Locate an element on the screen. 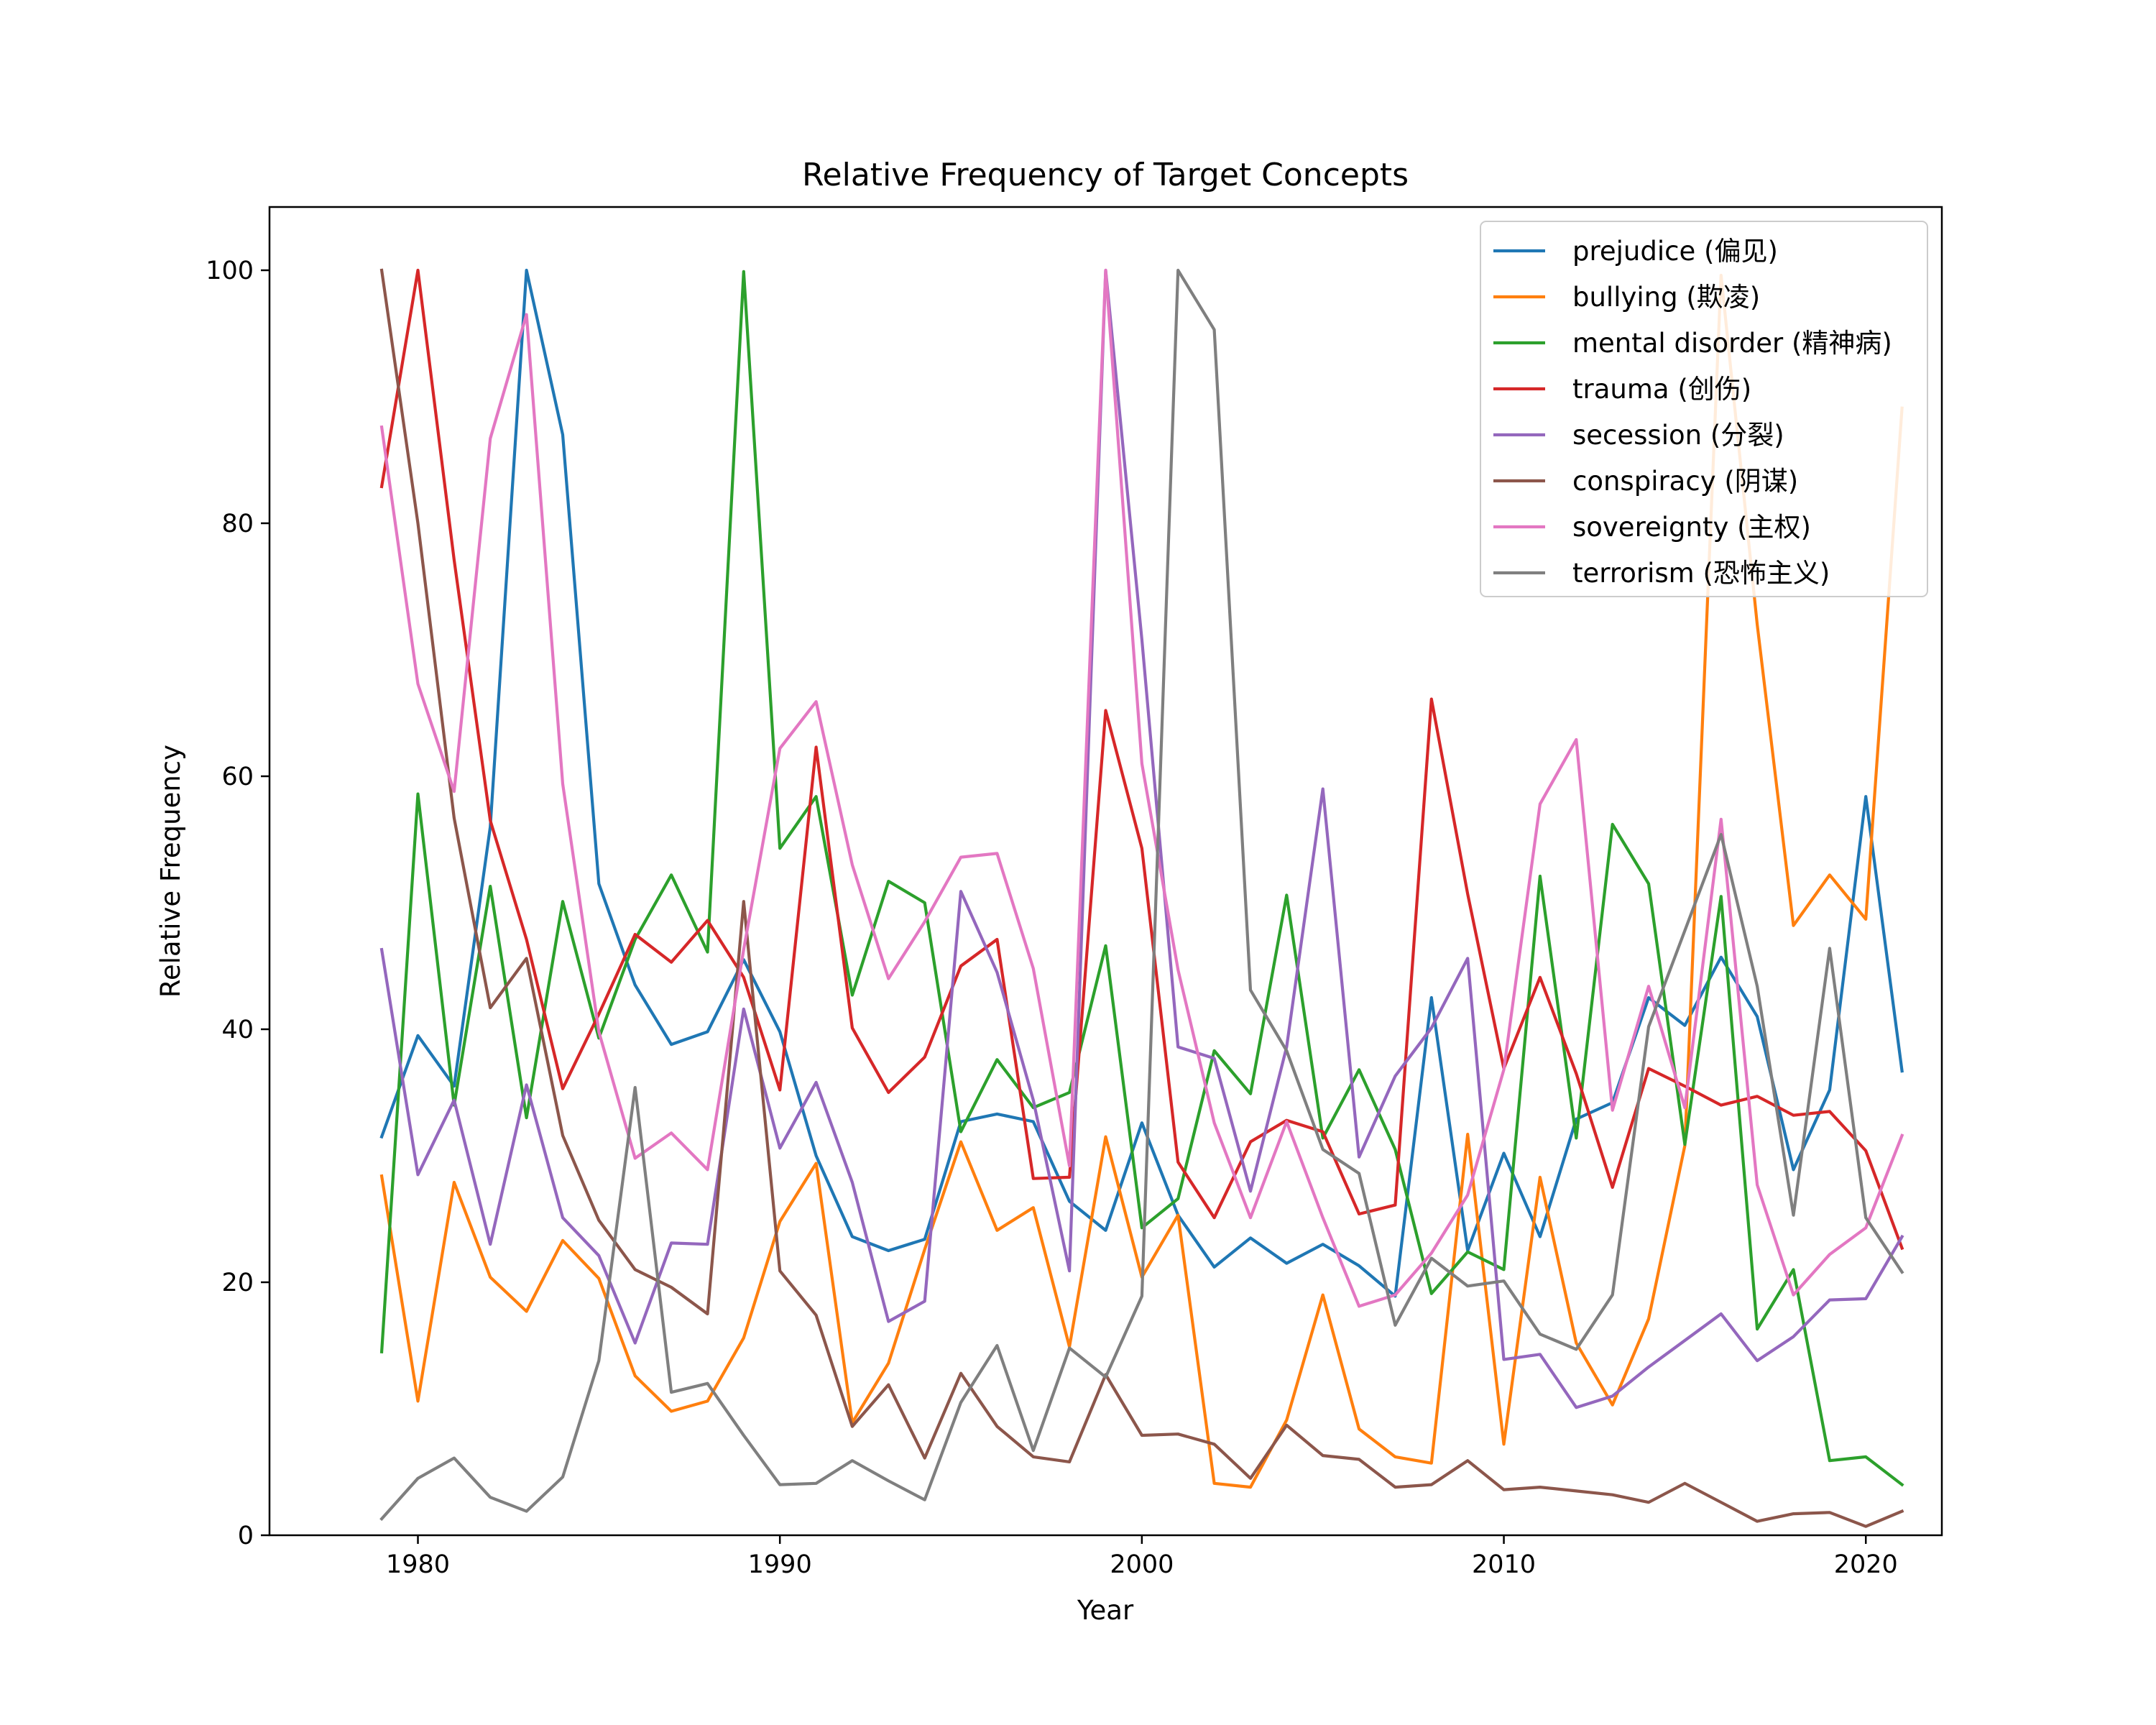 This screenshot has height=1725, width=2156. legend-label-2: mental disorder (精神病) is located at coordinates (1732, 343).